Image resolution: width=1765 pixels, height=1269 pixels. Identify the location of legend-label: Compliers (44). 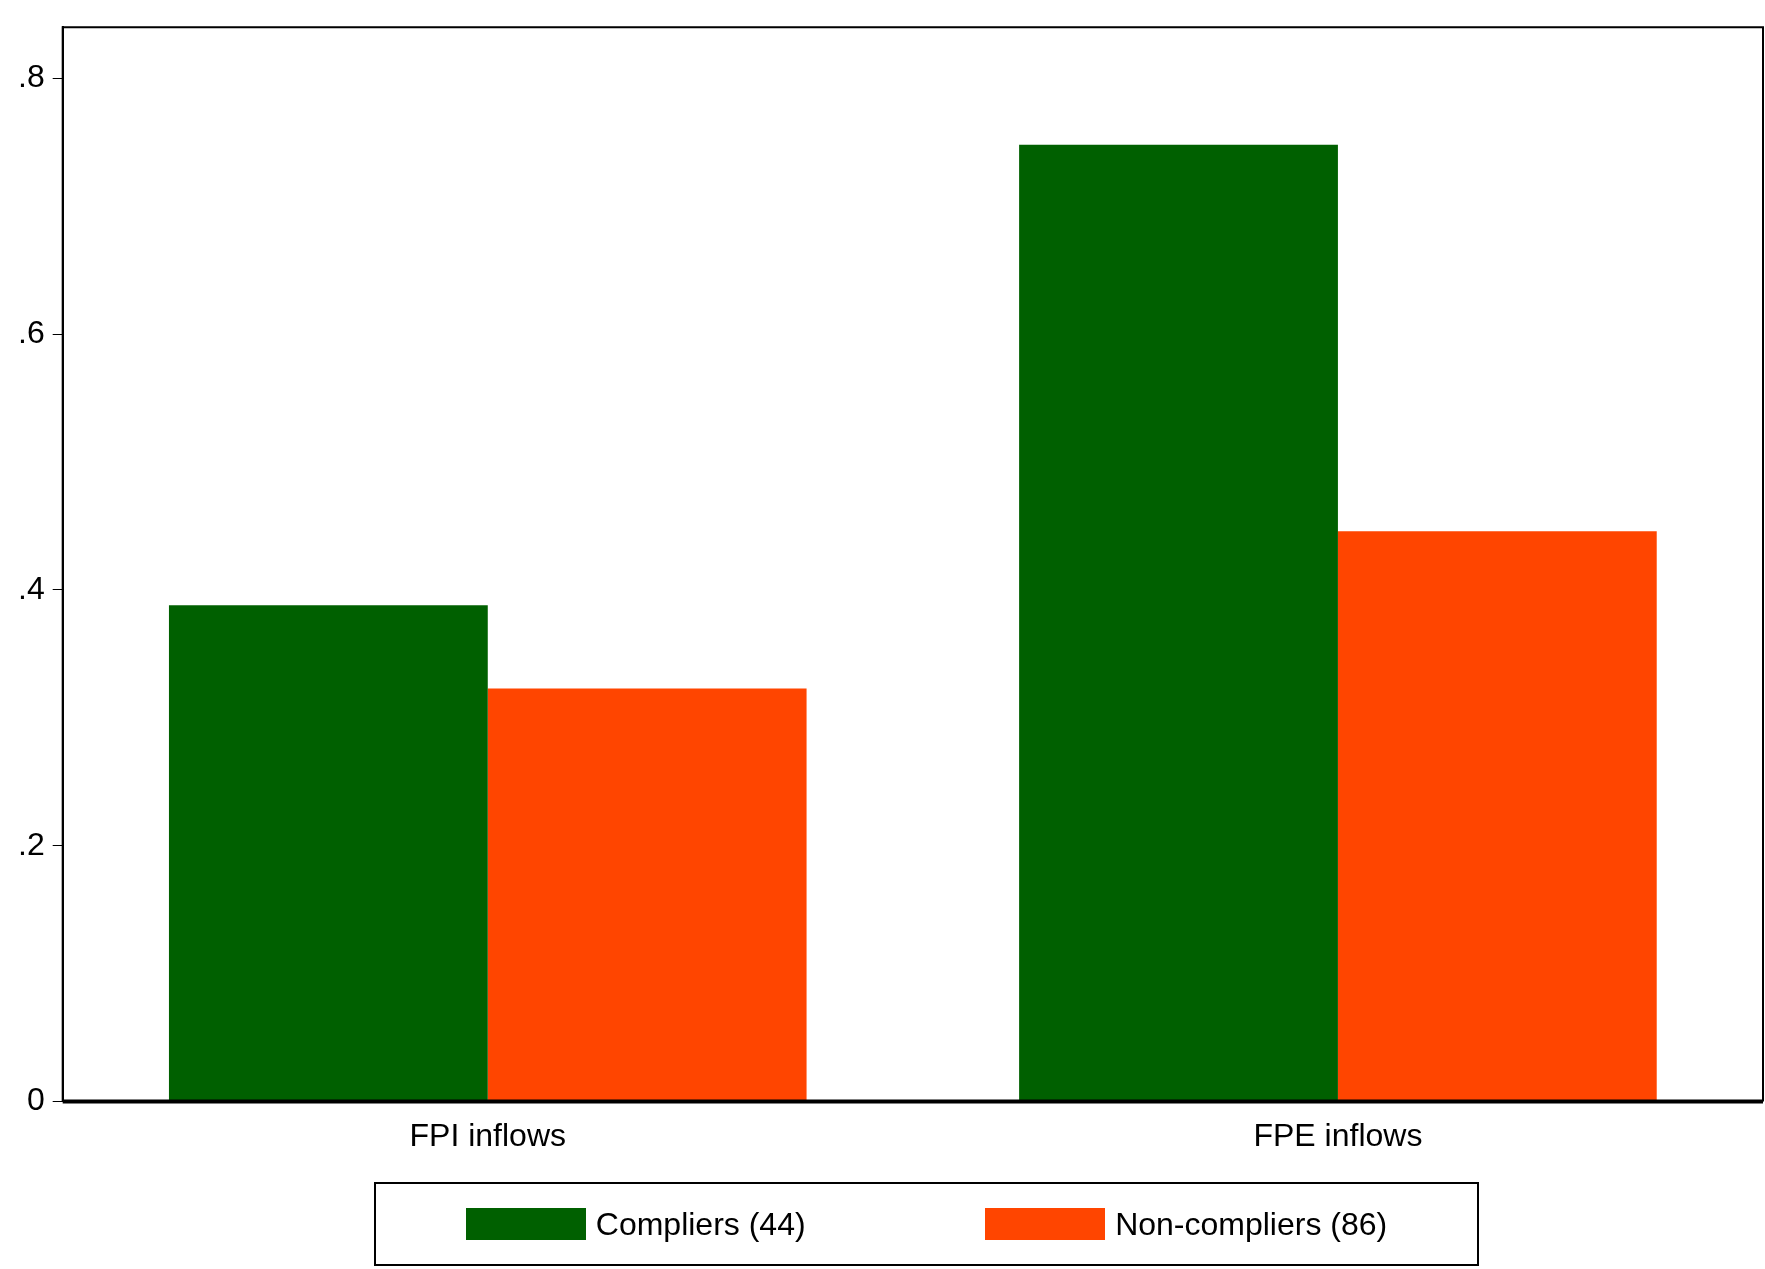
(700, 1224).